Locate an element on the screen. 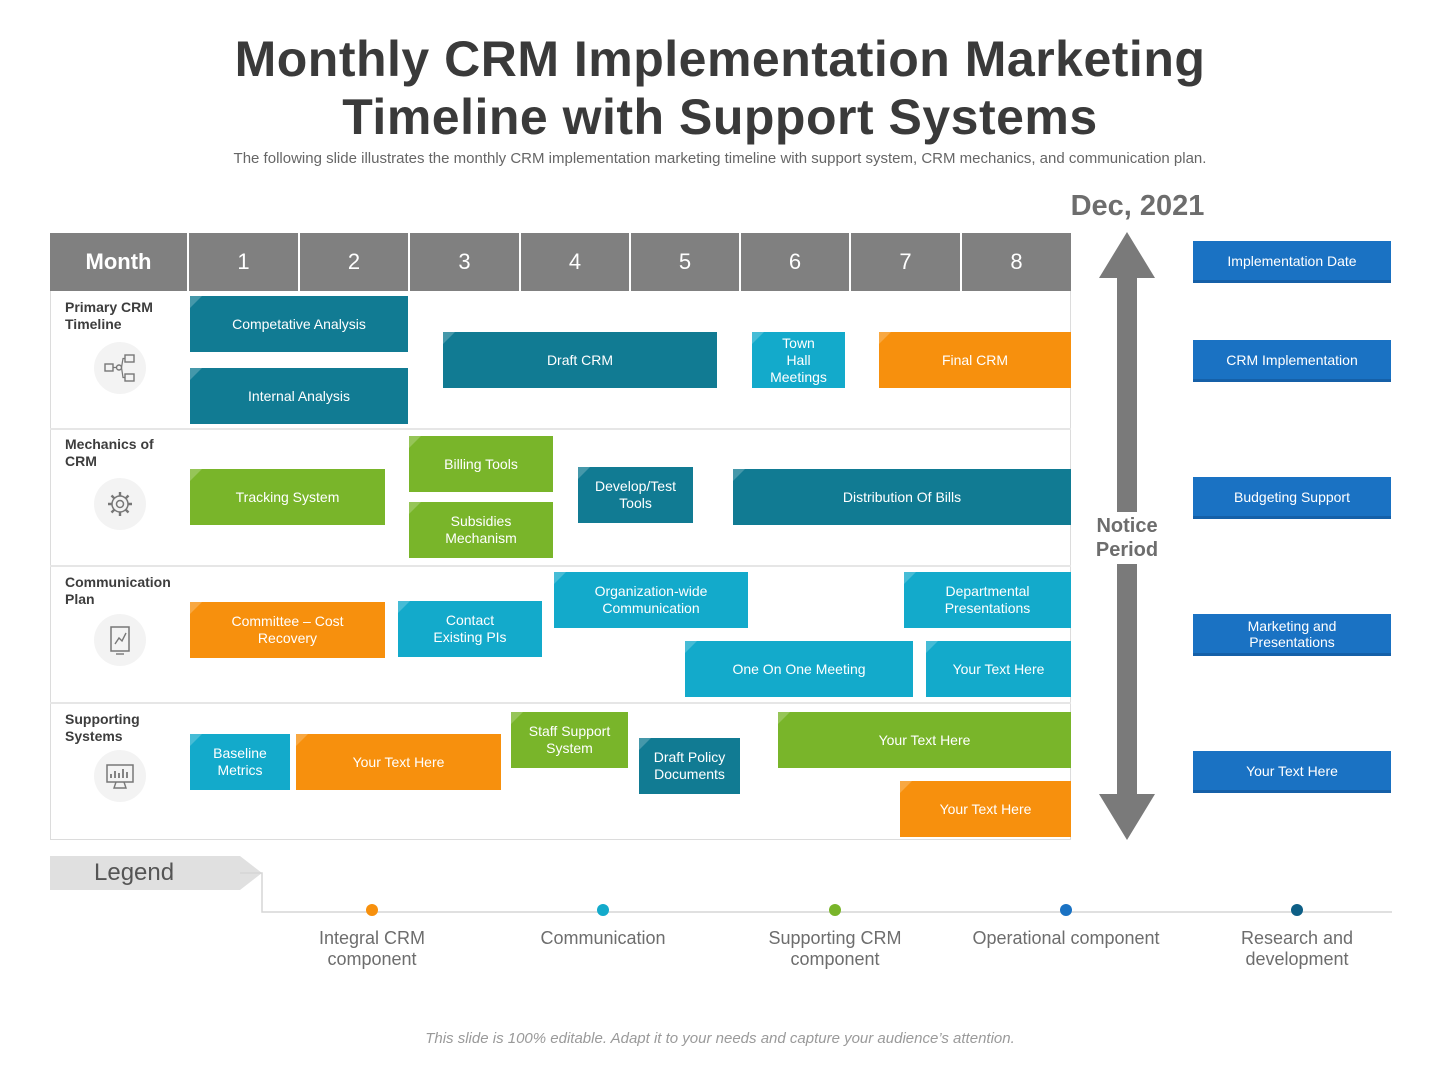 The image size is (1440, 1080). side-item-marketing-and-presentations: Marketing and Presentations is located at coordinates (1292, 635).